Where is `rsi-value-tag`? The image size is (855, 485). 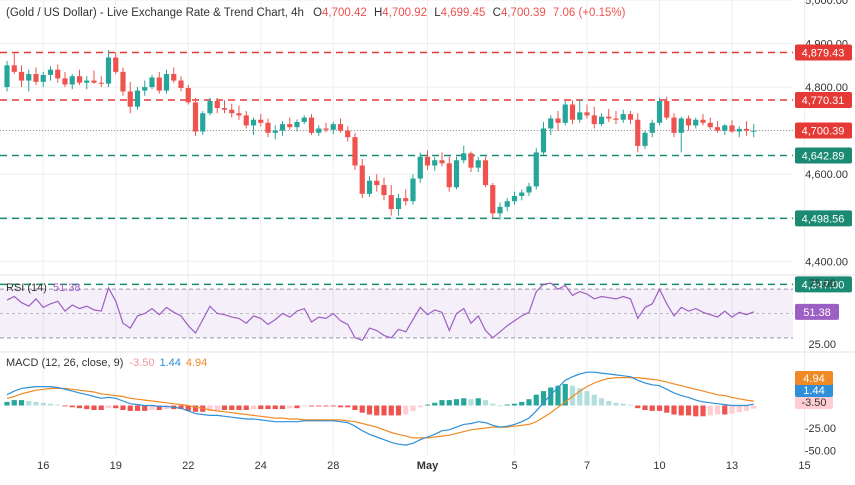
rsi-value-tag is located at coordinates (817, 311).